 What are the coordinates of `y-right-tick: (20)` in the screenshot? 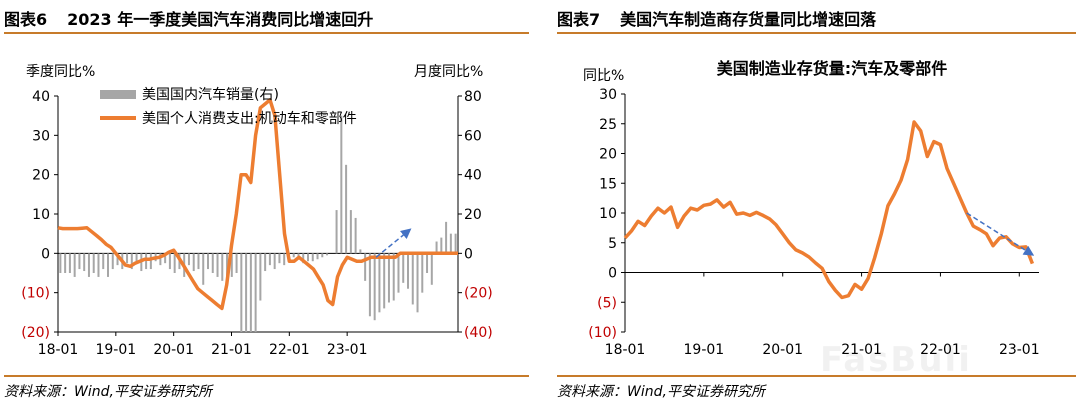 It's located at (478, 294).